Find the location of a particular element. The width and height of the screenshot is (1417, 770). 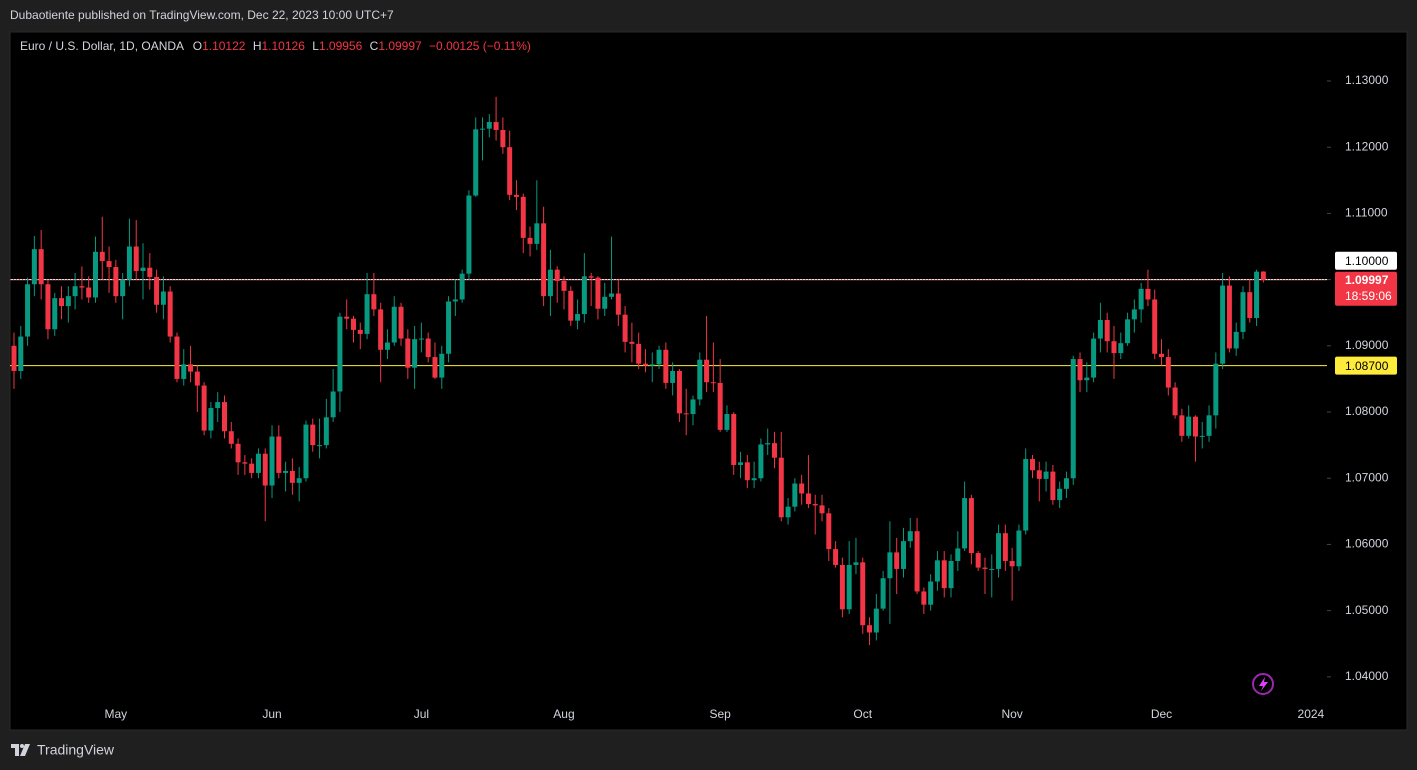

x-tick-label: Oct is located at coordinates (862, 714).